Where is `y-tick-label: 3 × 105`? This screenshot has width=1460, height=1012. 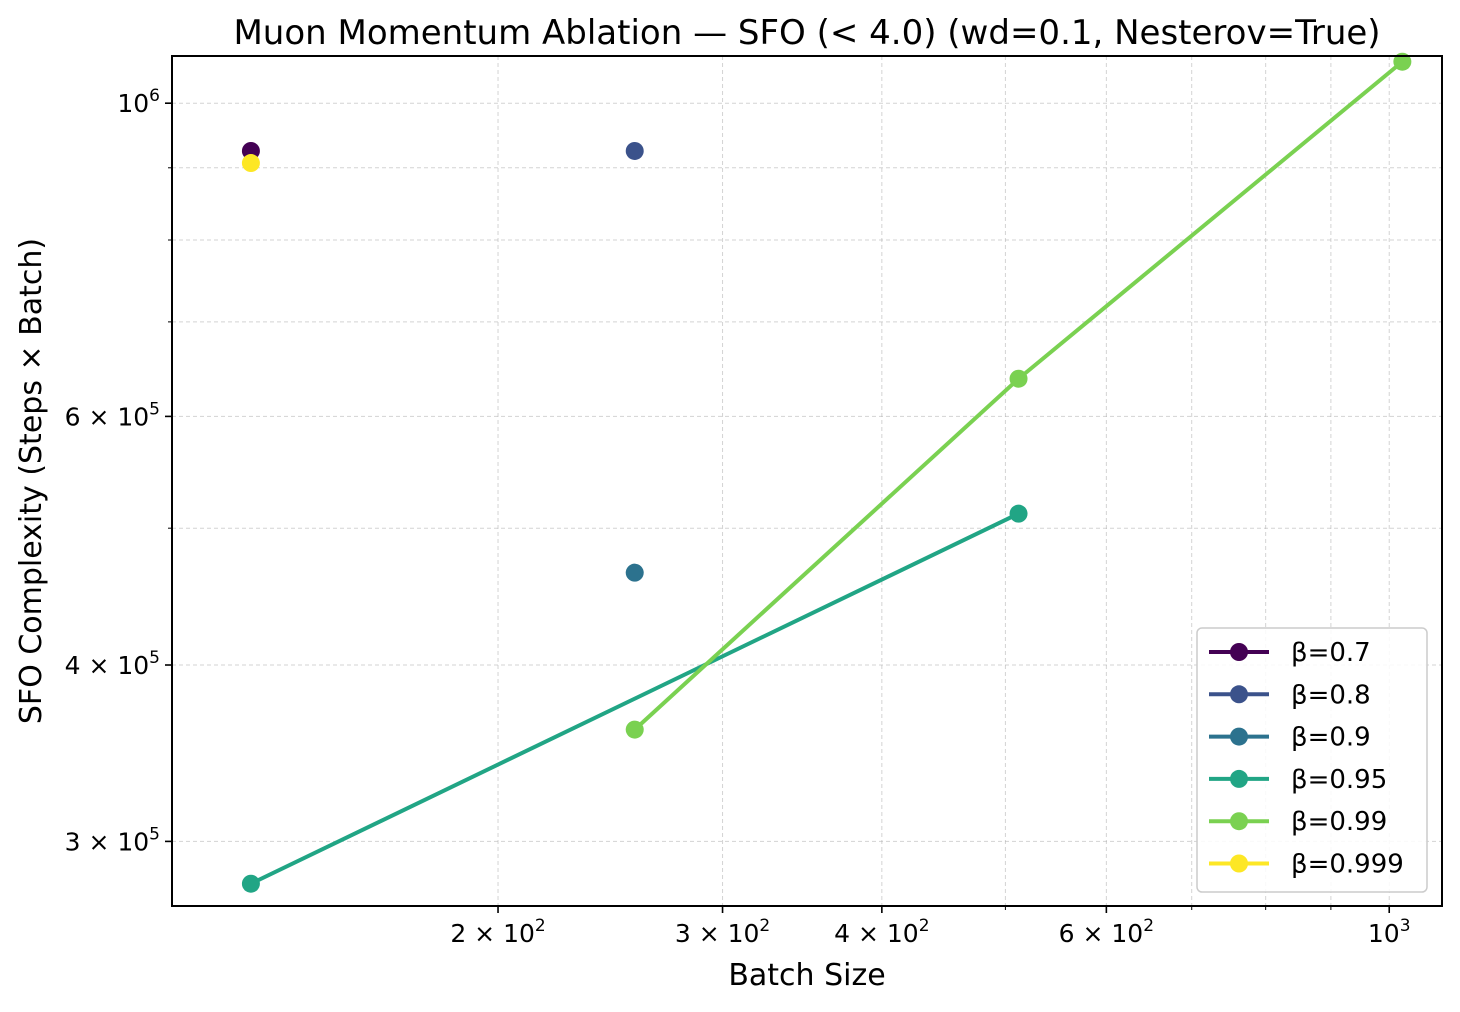
y-tick-label: 3 × 105 is located at coordinates (112, 840).